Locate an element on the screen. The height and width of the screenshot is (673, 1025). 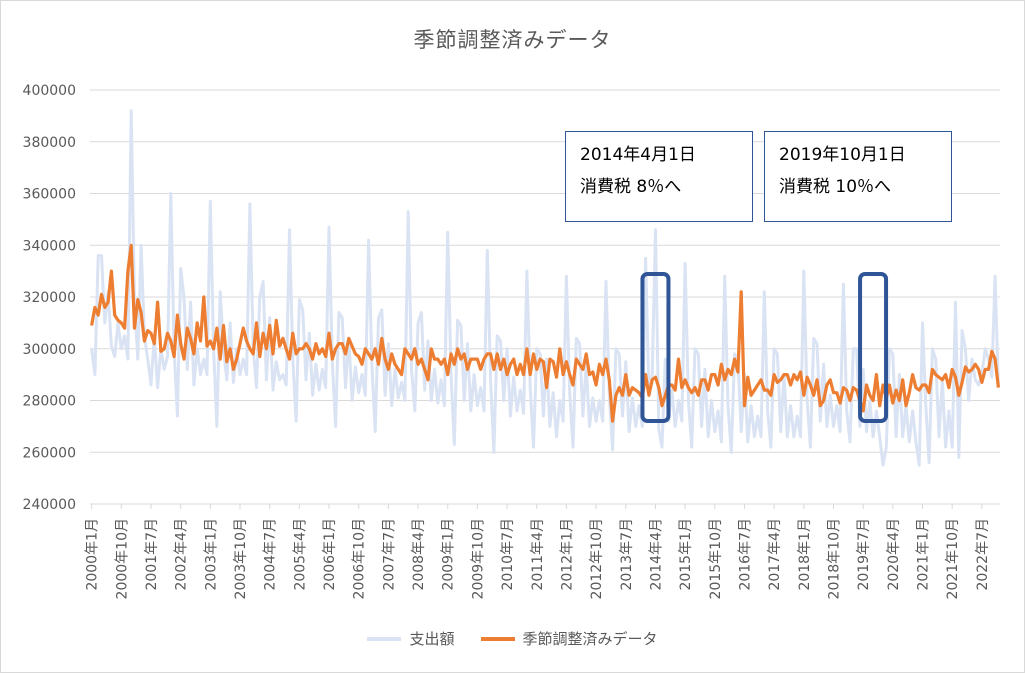
chart-legend: 支出額 季節調整済みデータ is located at coordinates (512, 638).